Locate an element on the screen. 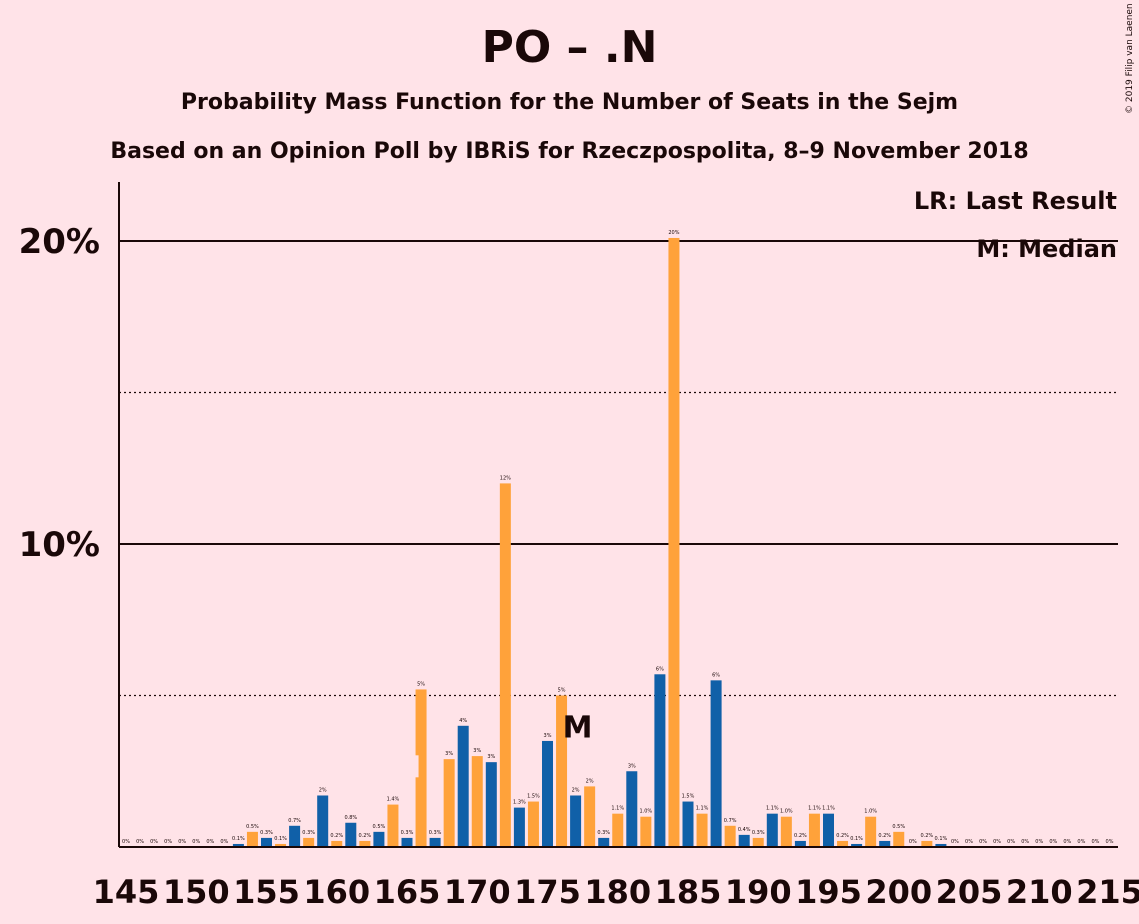 Image resolution: width=1139 pixels, height=924 pixels. x-tick-label: 180 is located at coordinates (617, 892).